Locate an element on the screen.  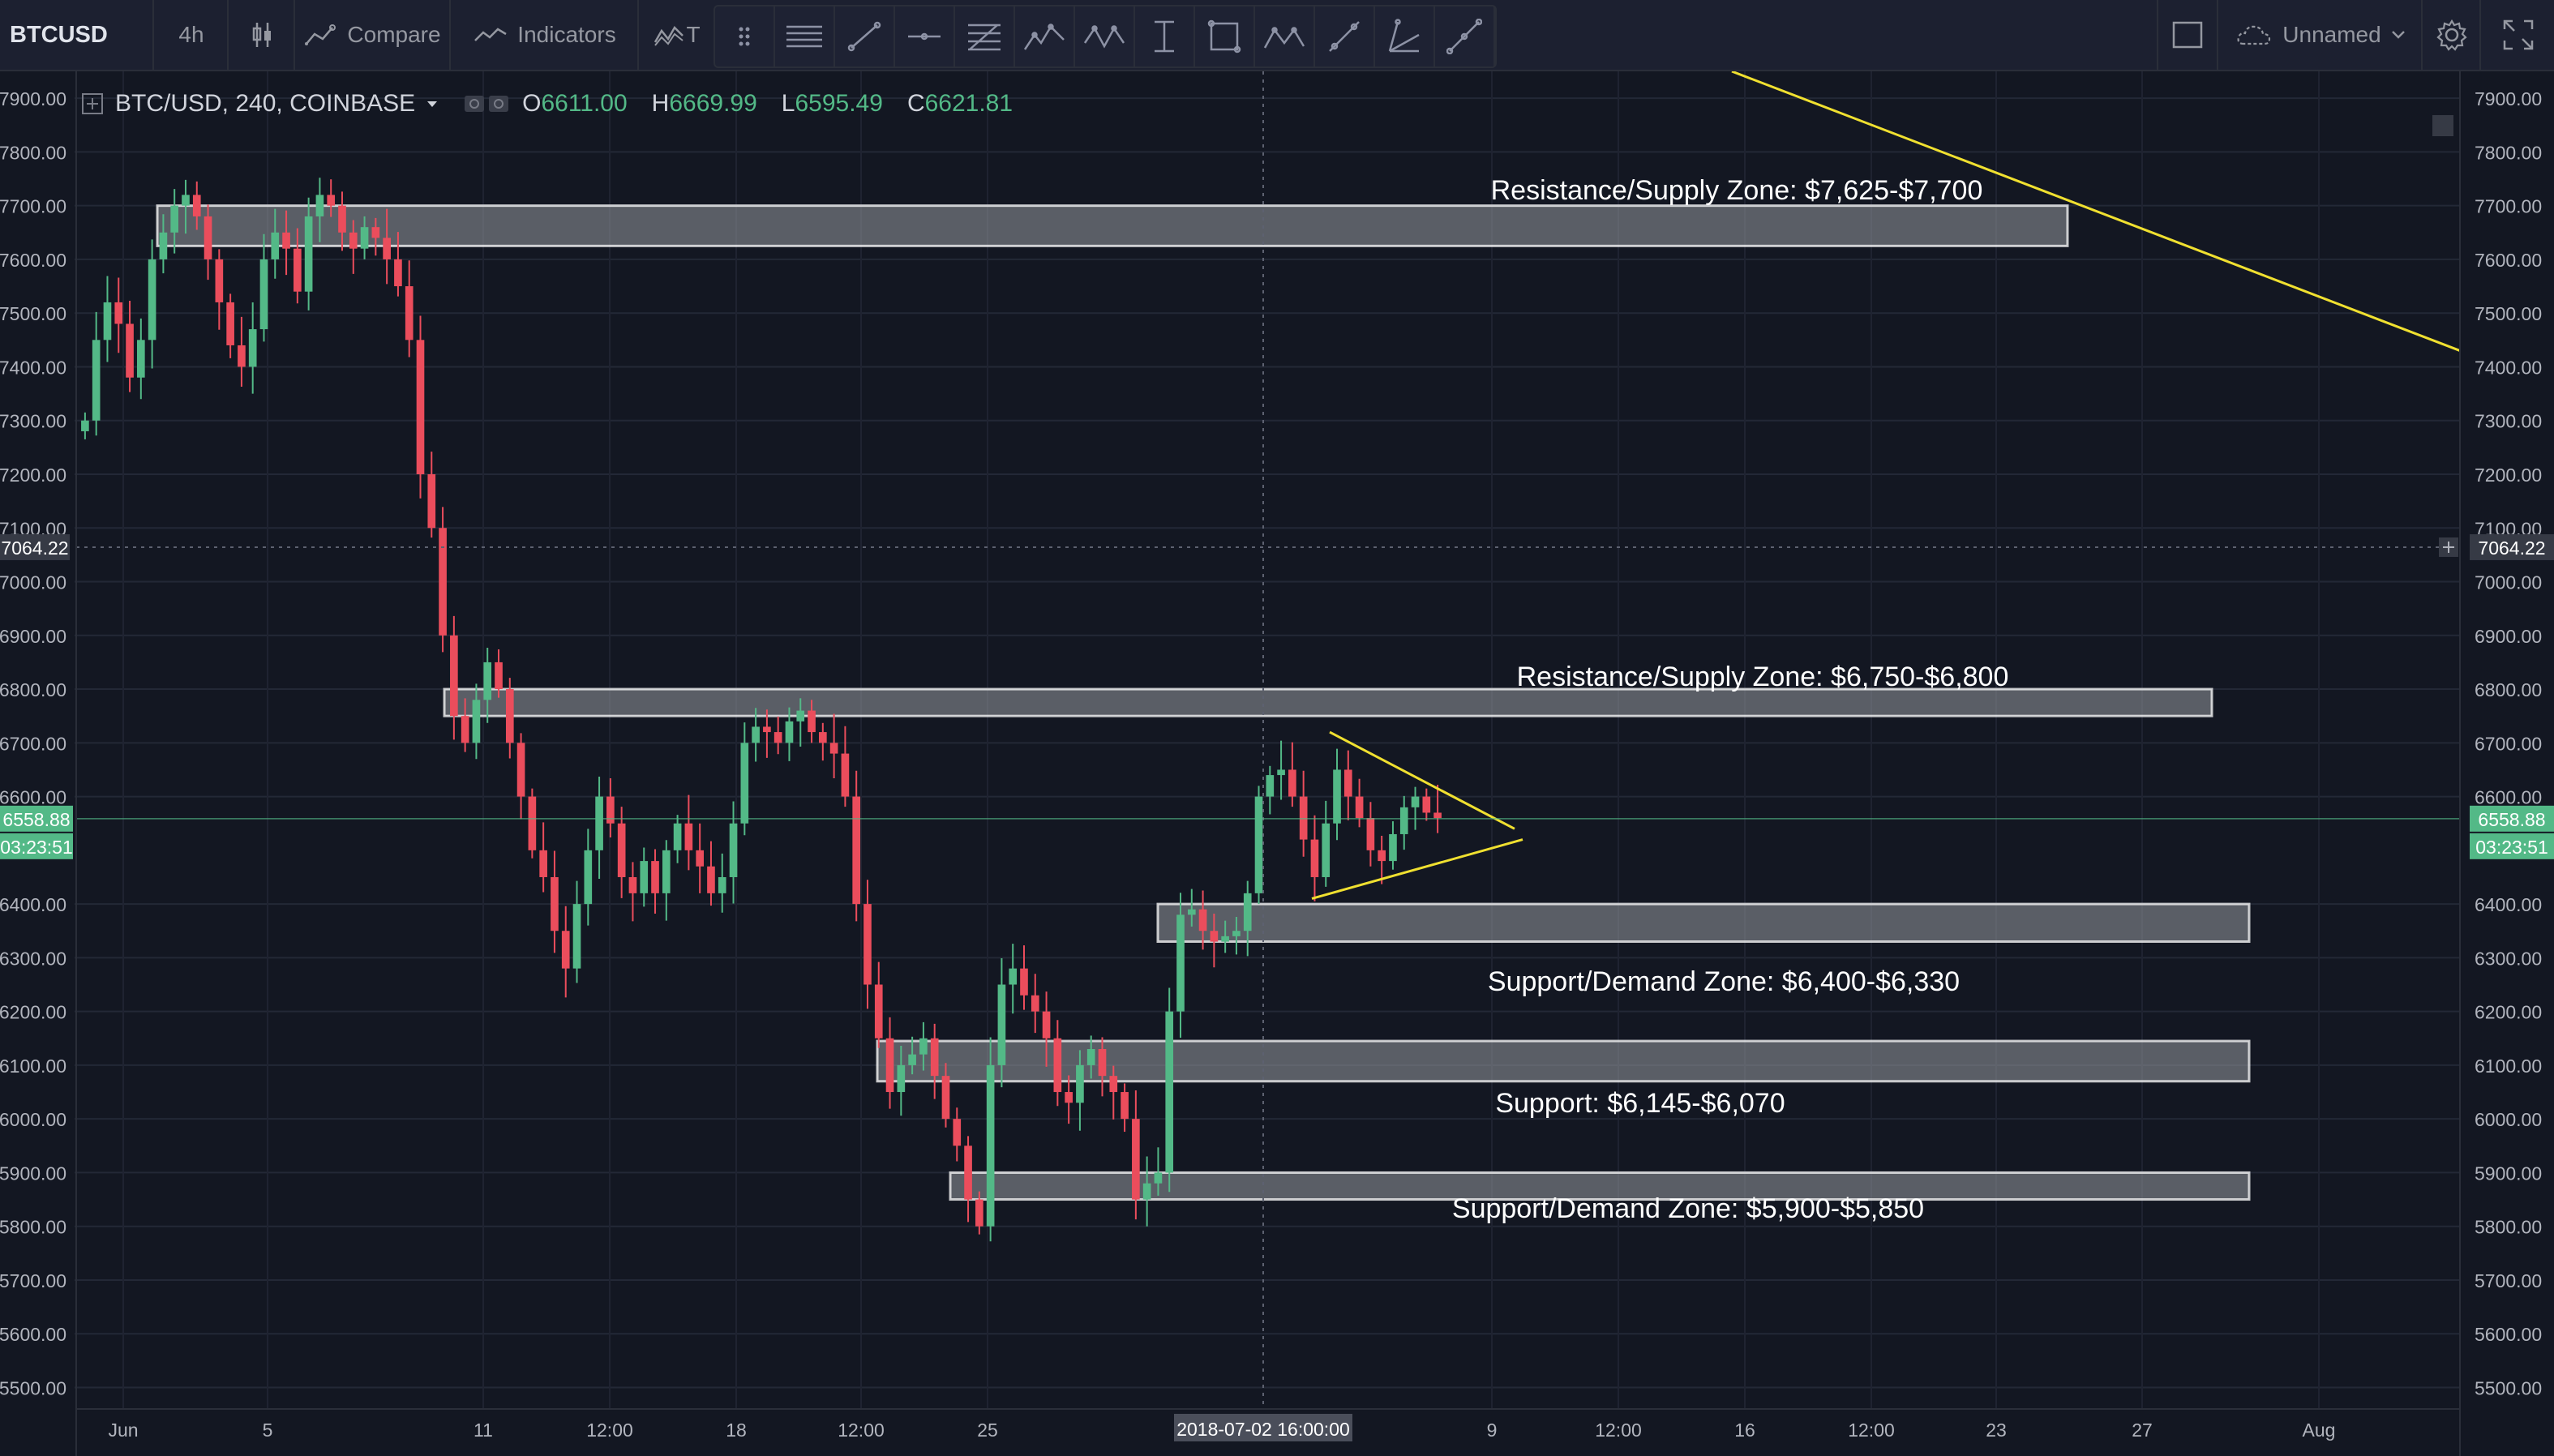
chevron-down-icon is located at coordinates (432, 104).